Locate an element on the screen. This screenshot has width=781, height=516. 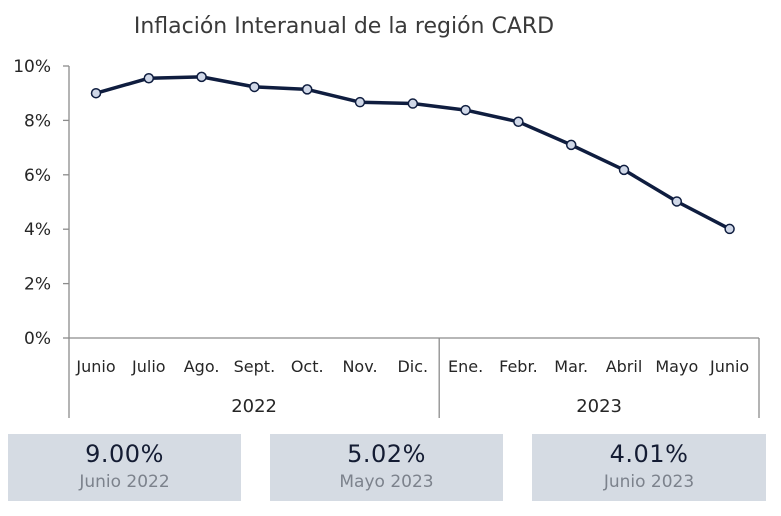
x-tick-label: Julio is located at coordinates (148, 366).